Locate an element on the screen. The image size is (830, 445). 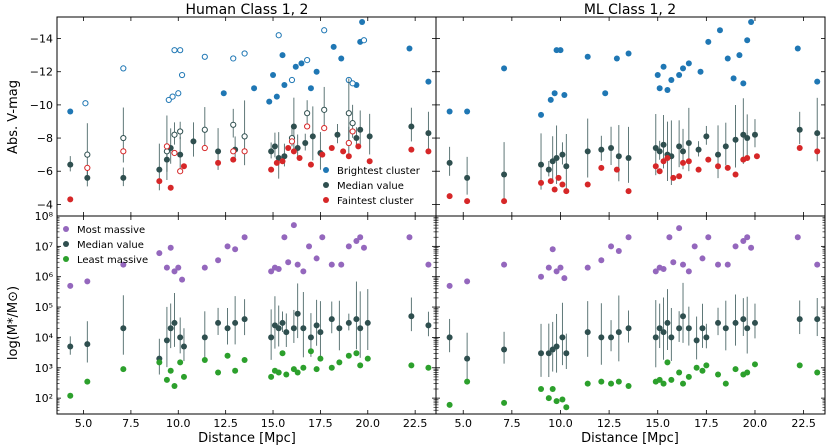
x-tick-label: 20.0 is located at coordinates (368, 423).